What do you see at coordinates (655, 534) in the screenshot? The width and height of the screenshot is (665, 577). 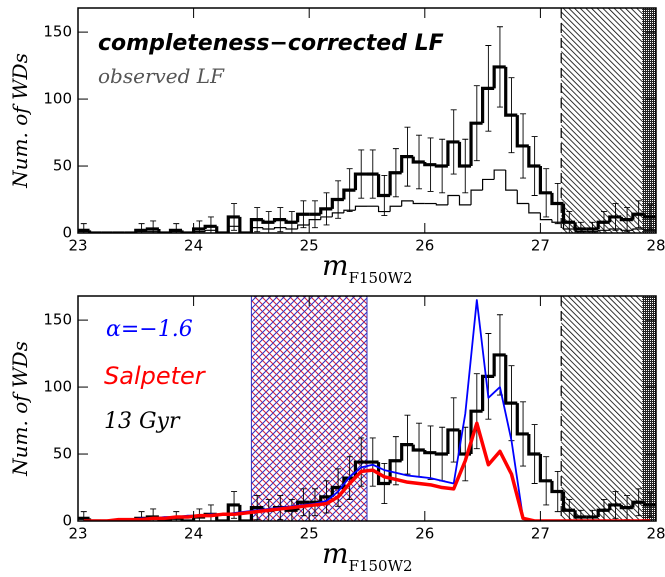 I see `x-tick-label: 28` at bounding box center [655, 534].